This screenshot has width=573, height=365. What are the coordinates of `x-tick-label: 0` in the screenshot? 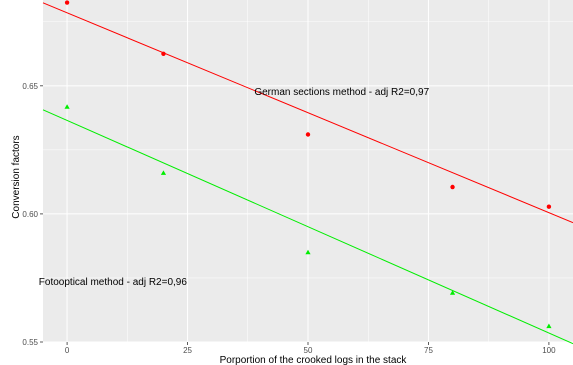 It's located at (67, 350).